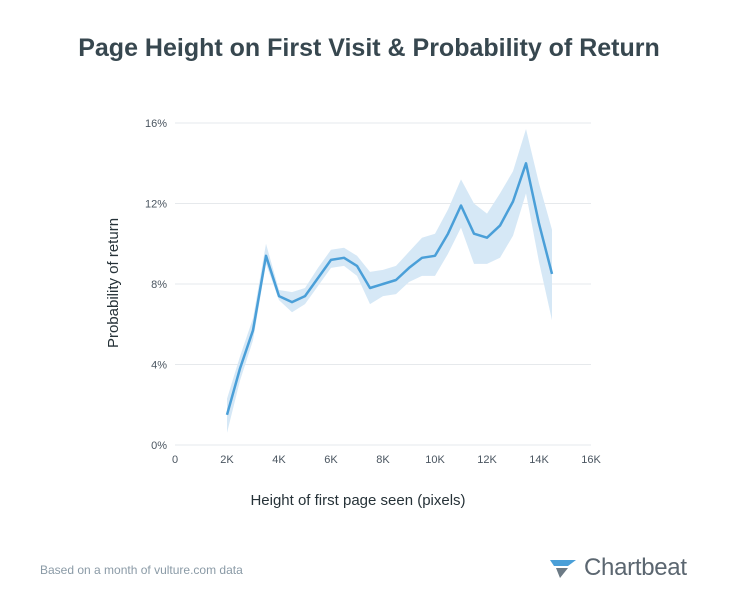 The height and width of the screenshot is (612, 738). I want to click on y-tick-label: 8%, so click(159, 285).